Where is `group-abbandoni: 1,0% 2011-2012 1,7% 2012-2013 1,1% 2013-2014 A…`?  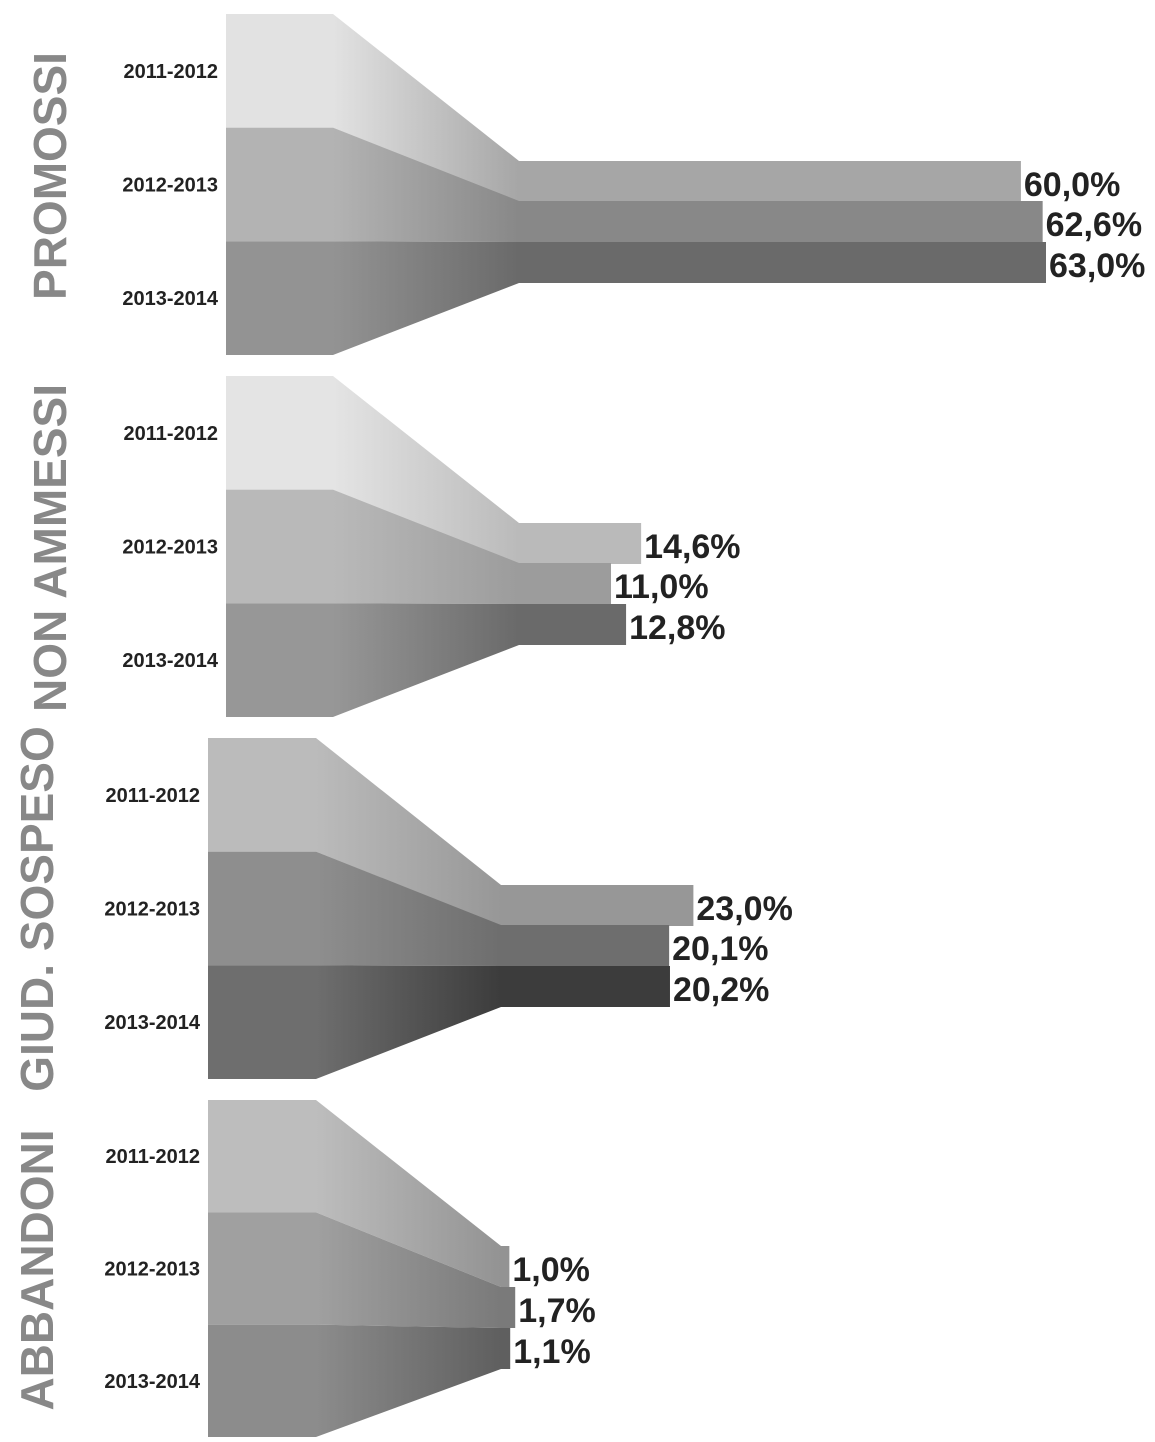
group-abbandoni: 1,0% 2011-2012 1,7% 2012-2013 1,1% 2013-2014 A… is located at coordinates (303, 1268).